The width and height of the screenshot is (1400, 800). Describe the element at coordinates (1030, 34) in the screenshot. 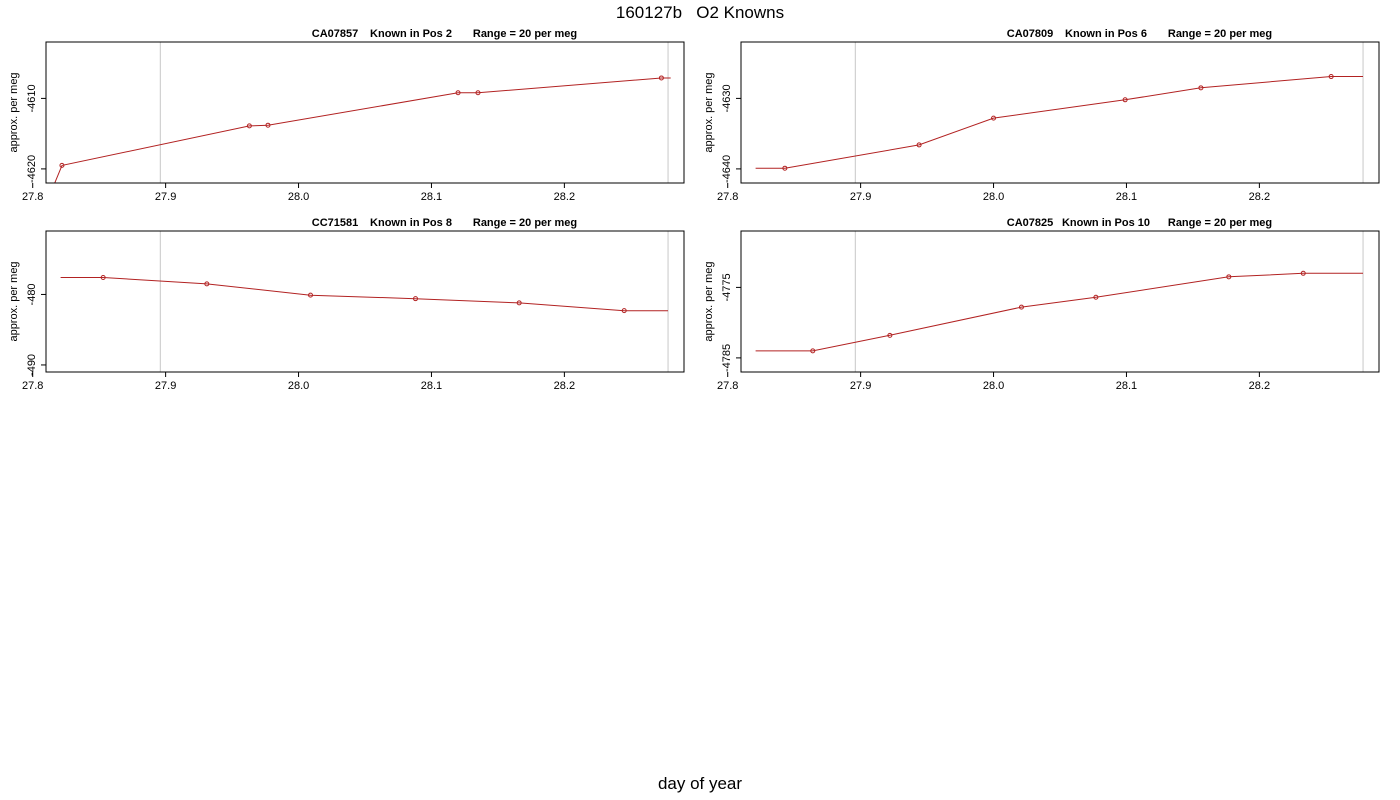

I see `panel-title-part: CA07809` at that location.